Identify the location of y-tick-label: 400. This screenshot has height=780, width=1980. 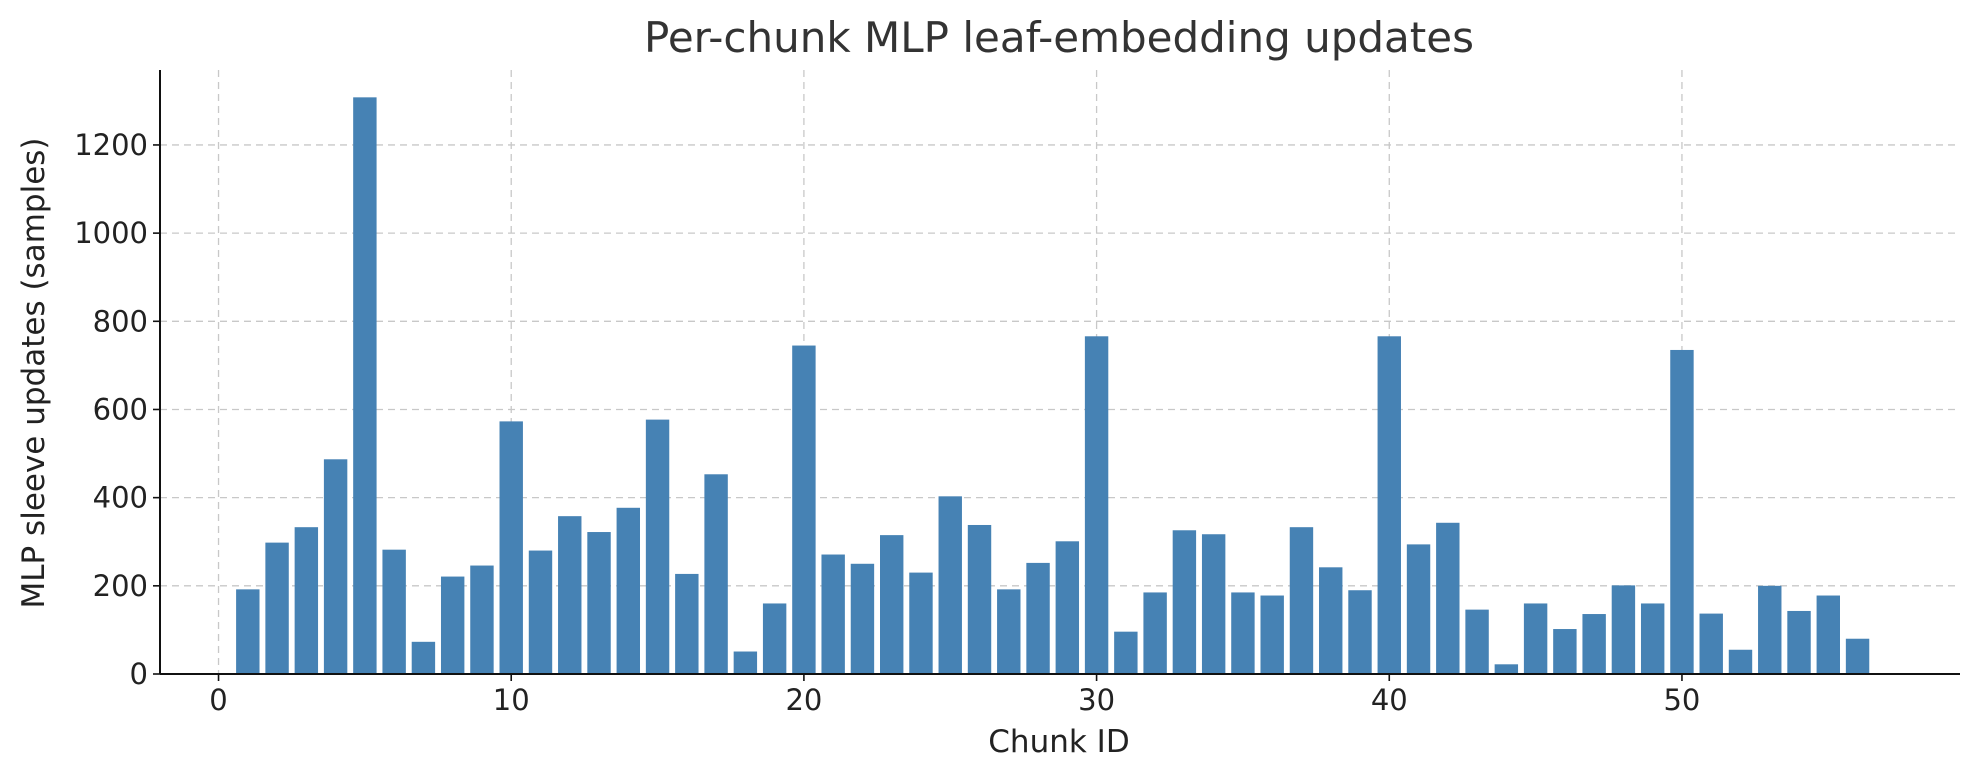
(120, 498).